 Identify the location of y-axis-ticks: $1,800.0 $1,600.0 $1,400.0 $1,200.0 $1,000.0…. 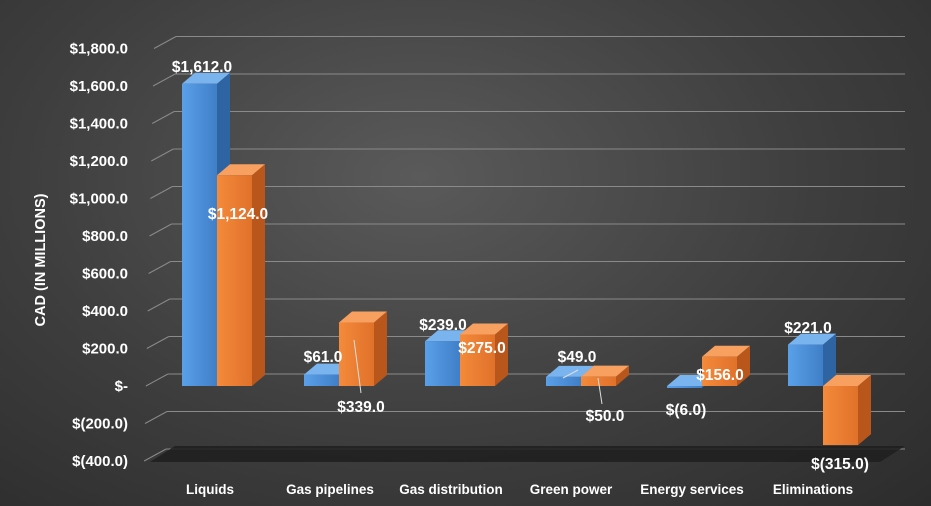
(99, 256).